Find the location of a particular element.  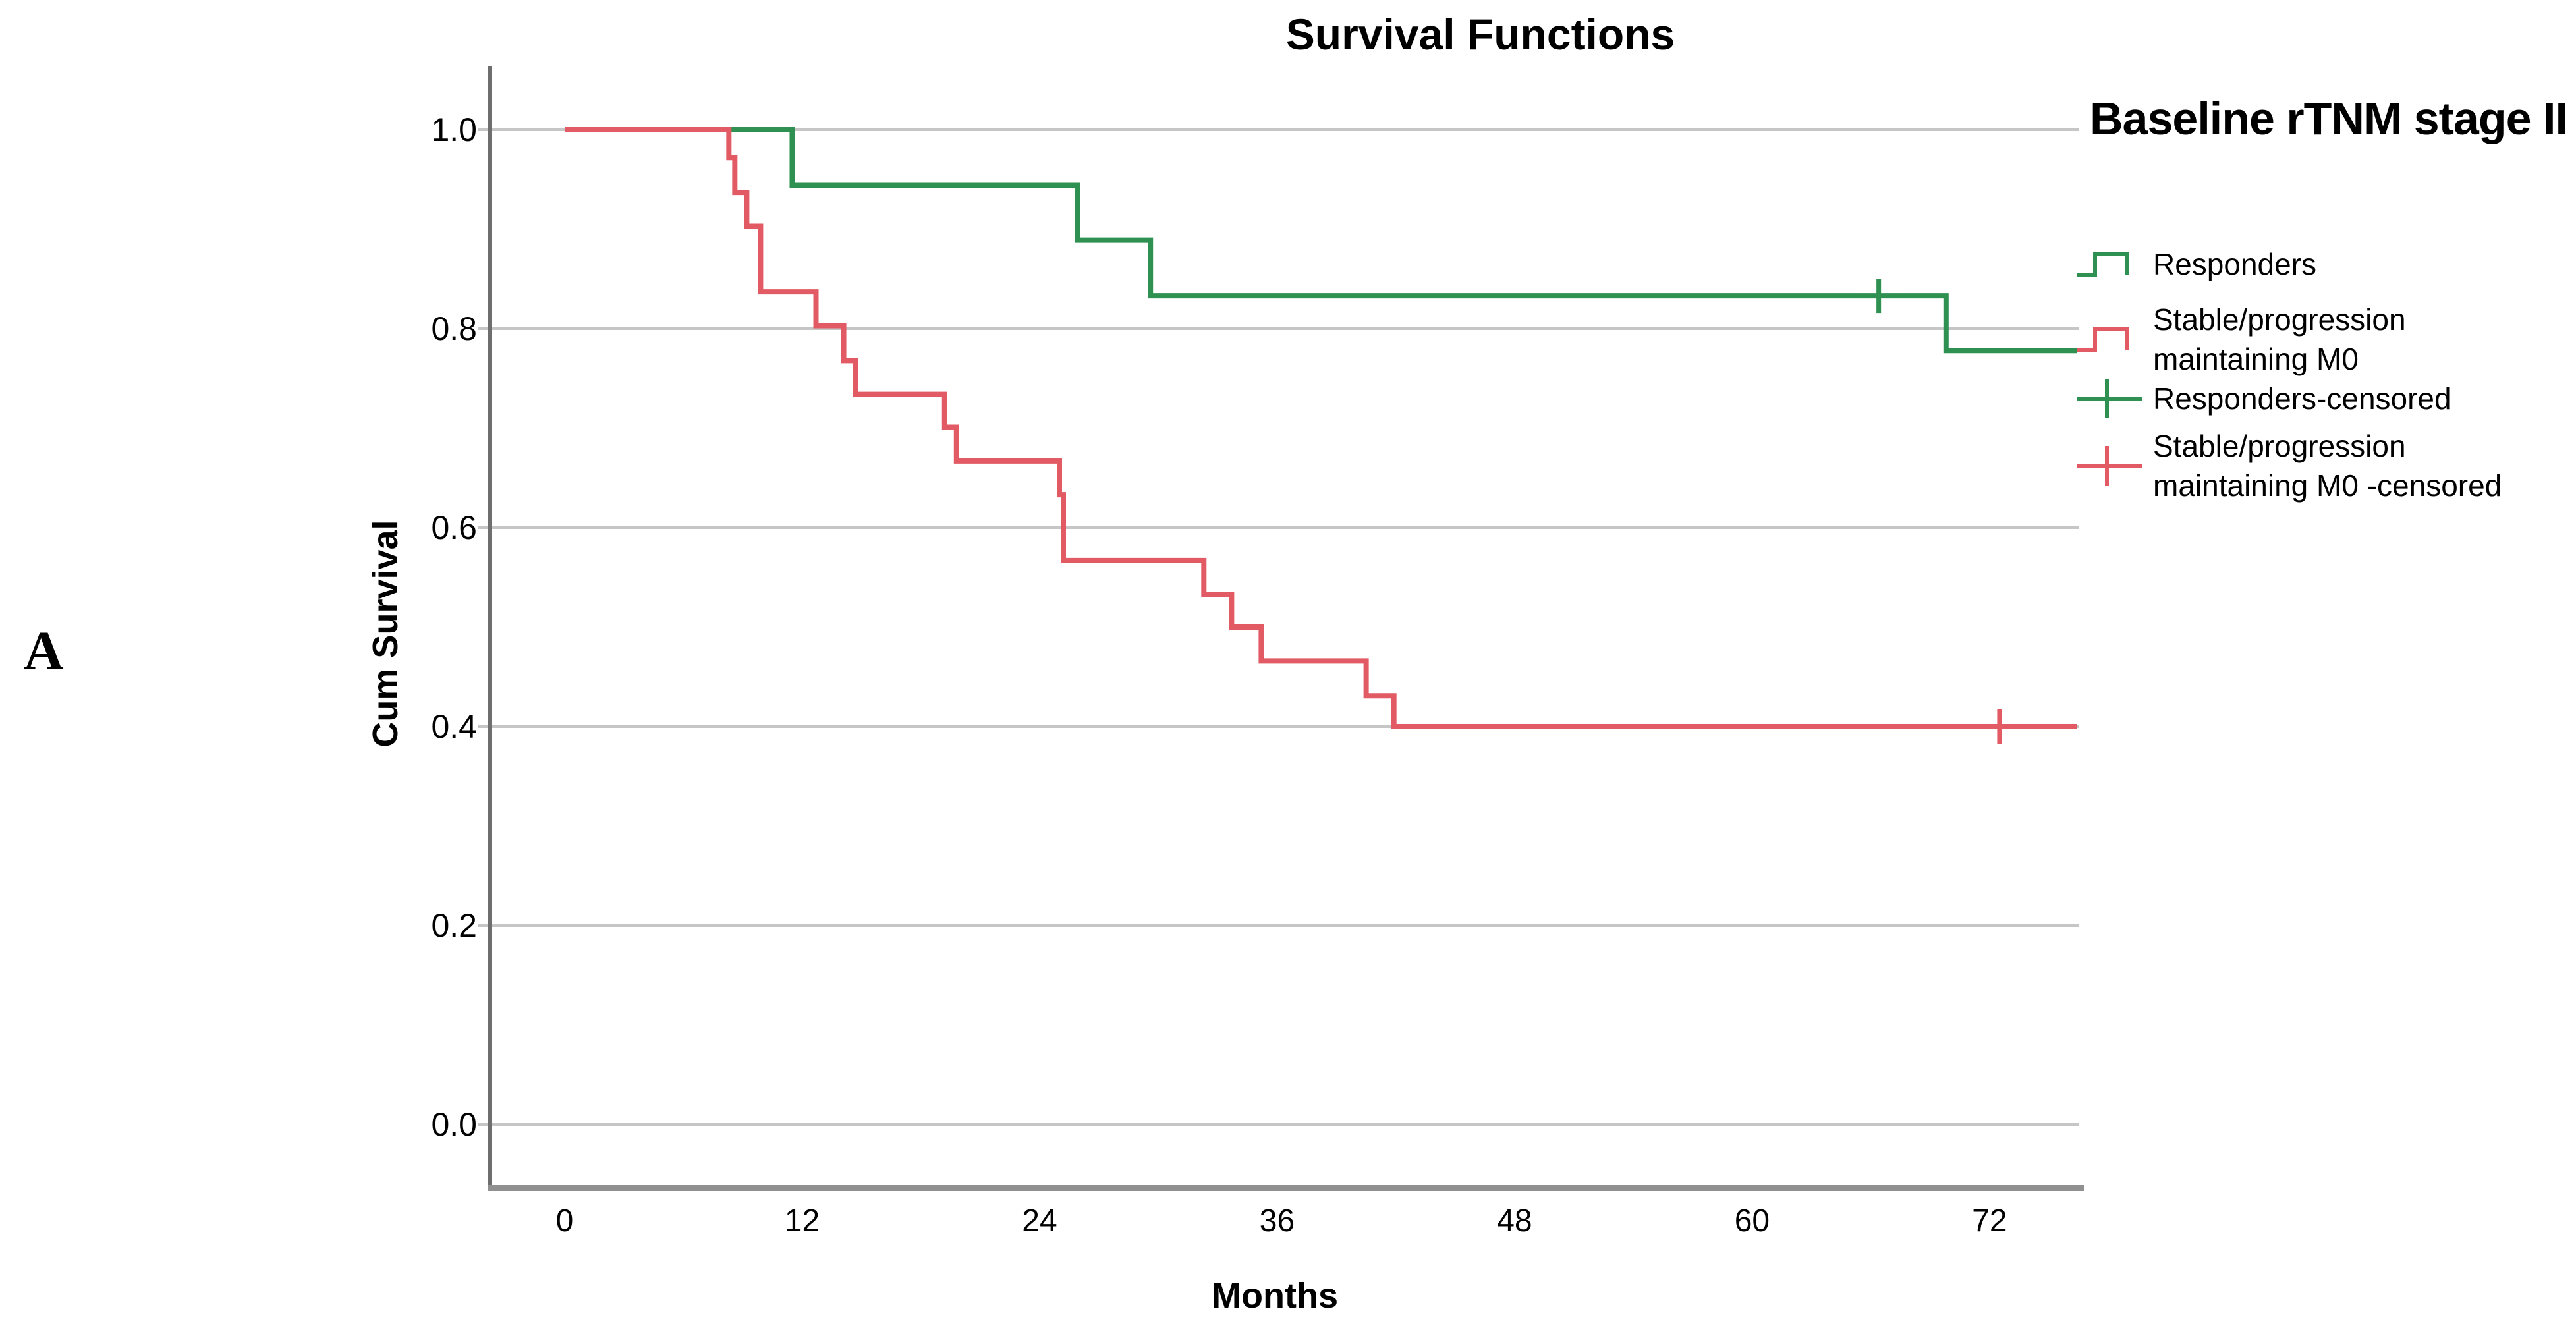

x-tick-label: 48 is located at coordinates (1514, 1221).